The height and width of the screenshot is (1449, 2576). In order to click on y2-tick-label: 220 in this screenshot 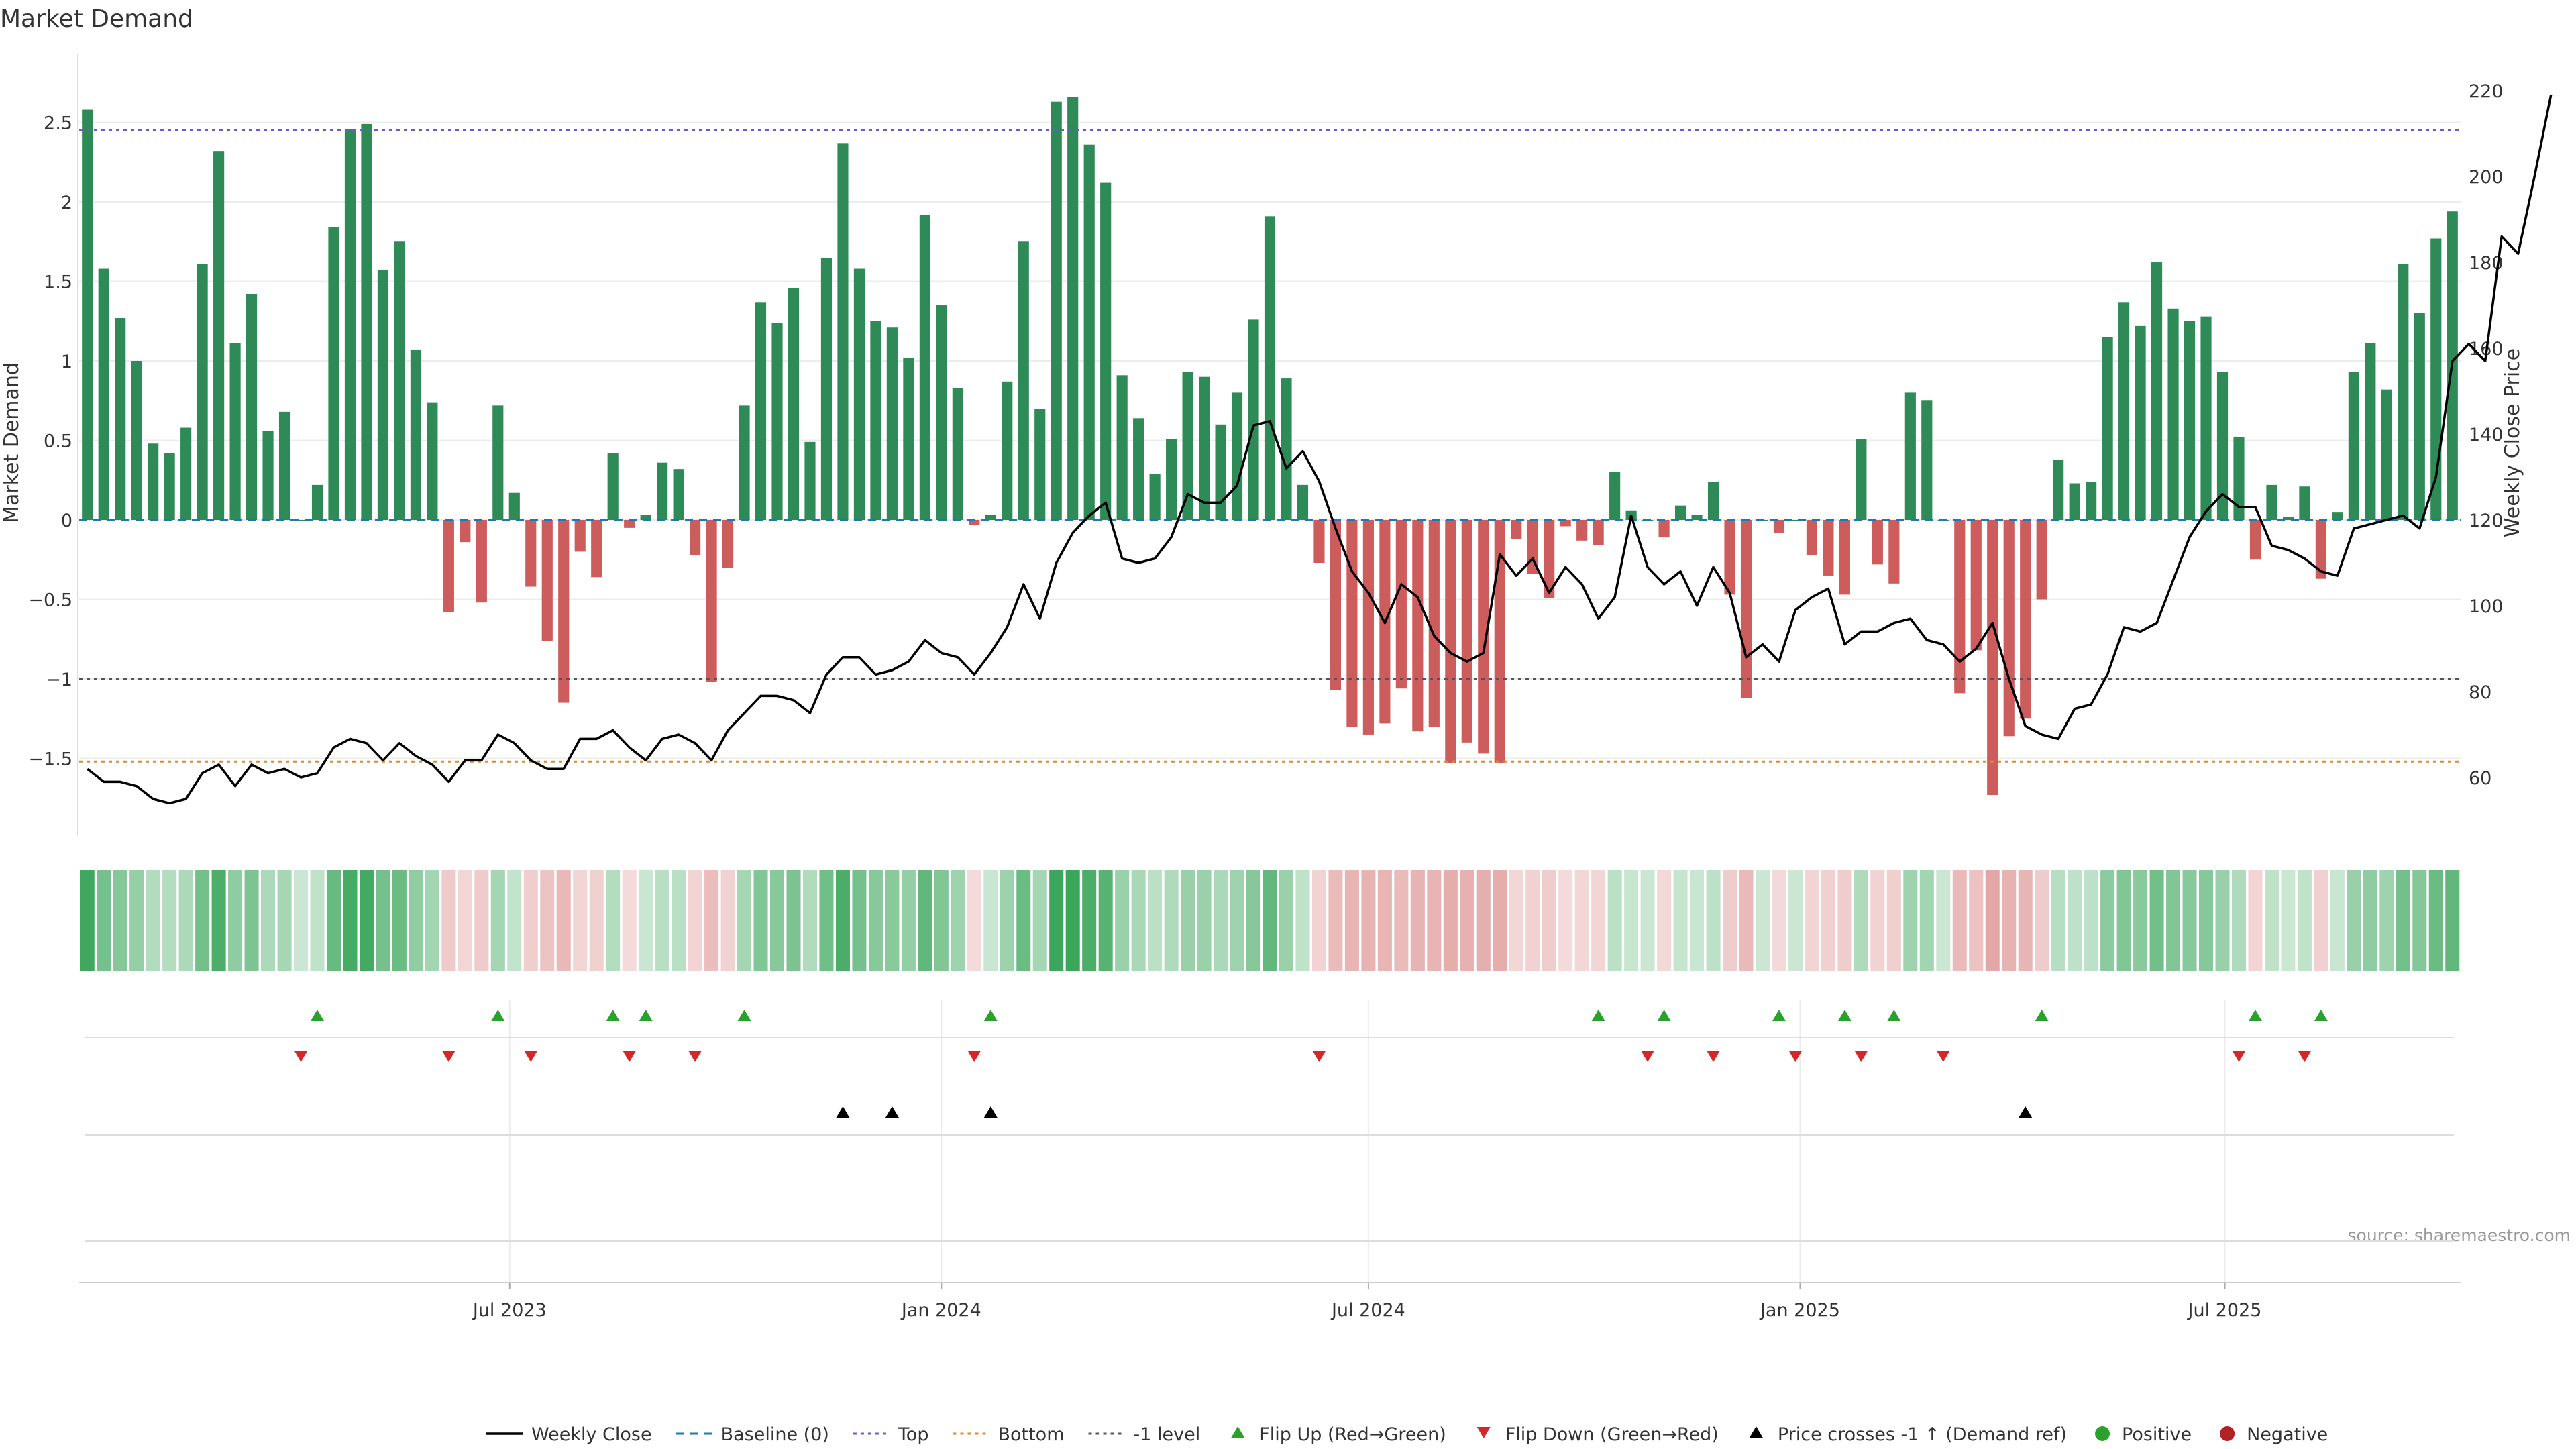, I will do `click(2486, 91)`.